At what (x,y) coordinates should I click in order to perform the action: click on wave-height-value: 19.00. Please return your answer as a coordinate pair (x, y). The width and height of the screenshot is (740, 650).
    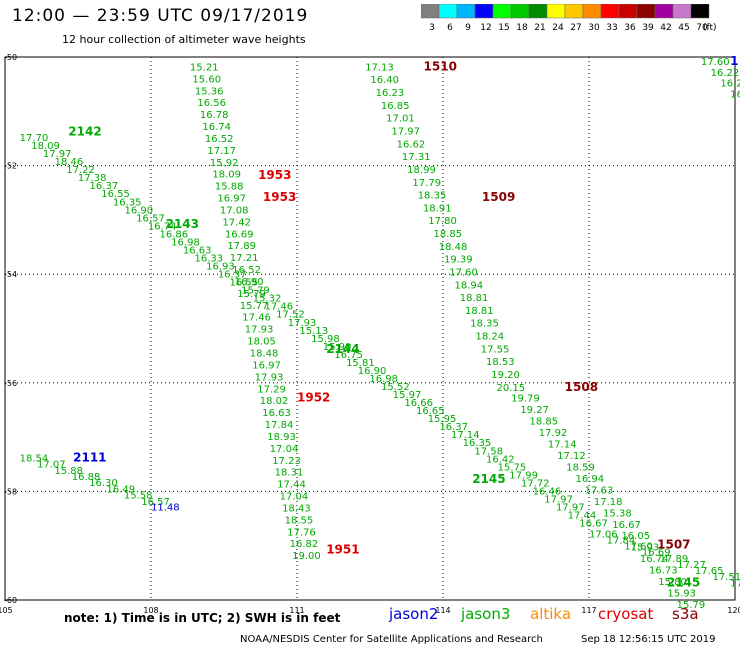
    Looking at the image, I should click on (306, 556).